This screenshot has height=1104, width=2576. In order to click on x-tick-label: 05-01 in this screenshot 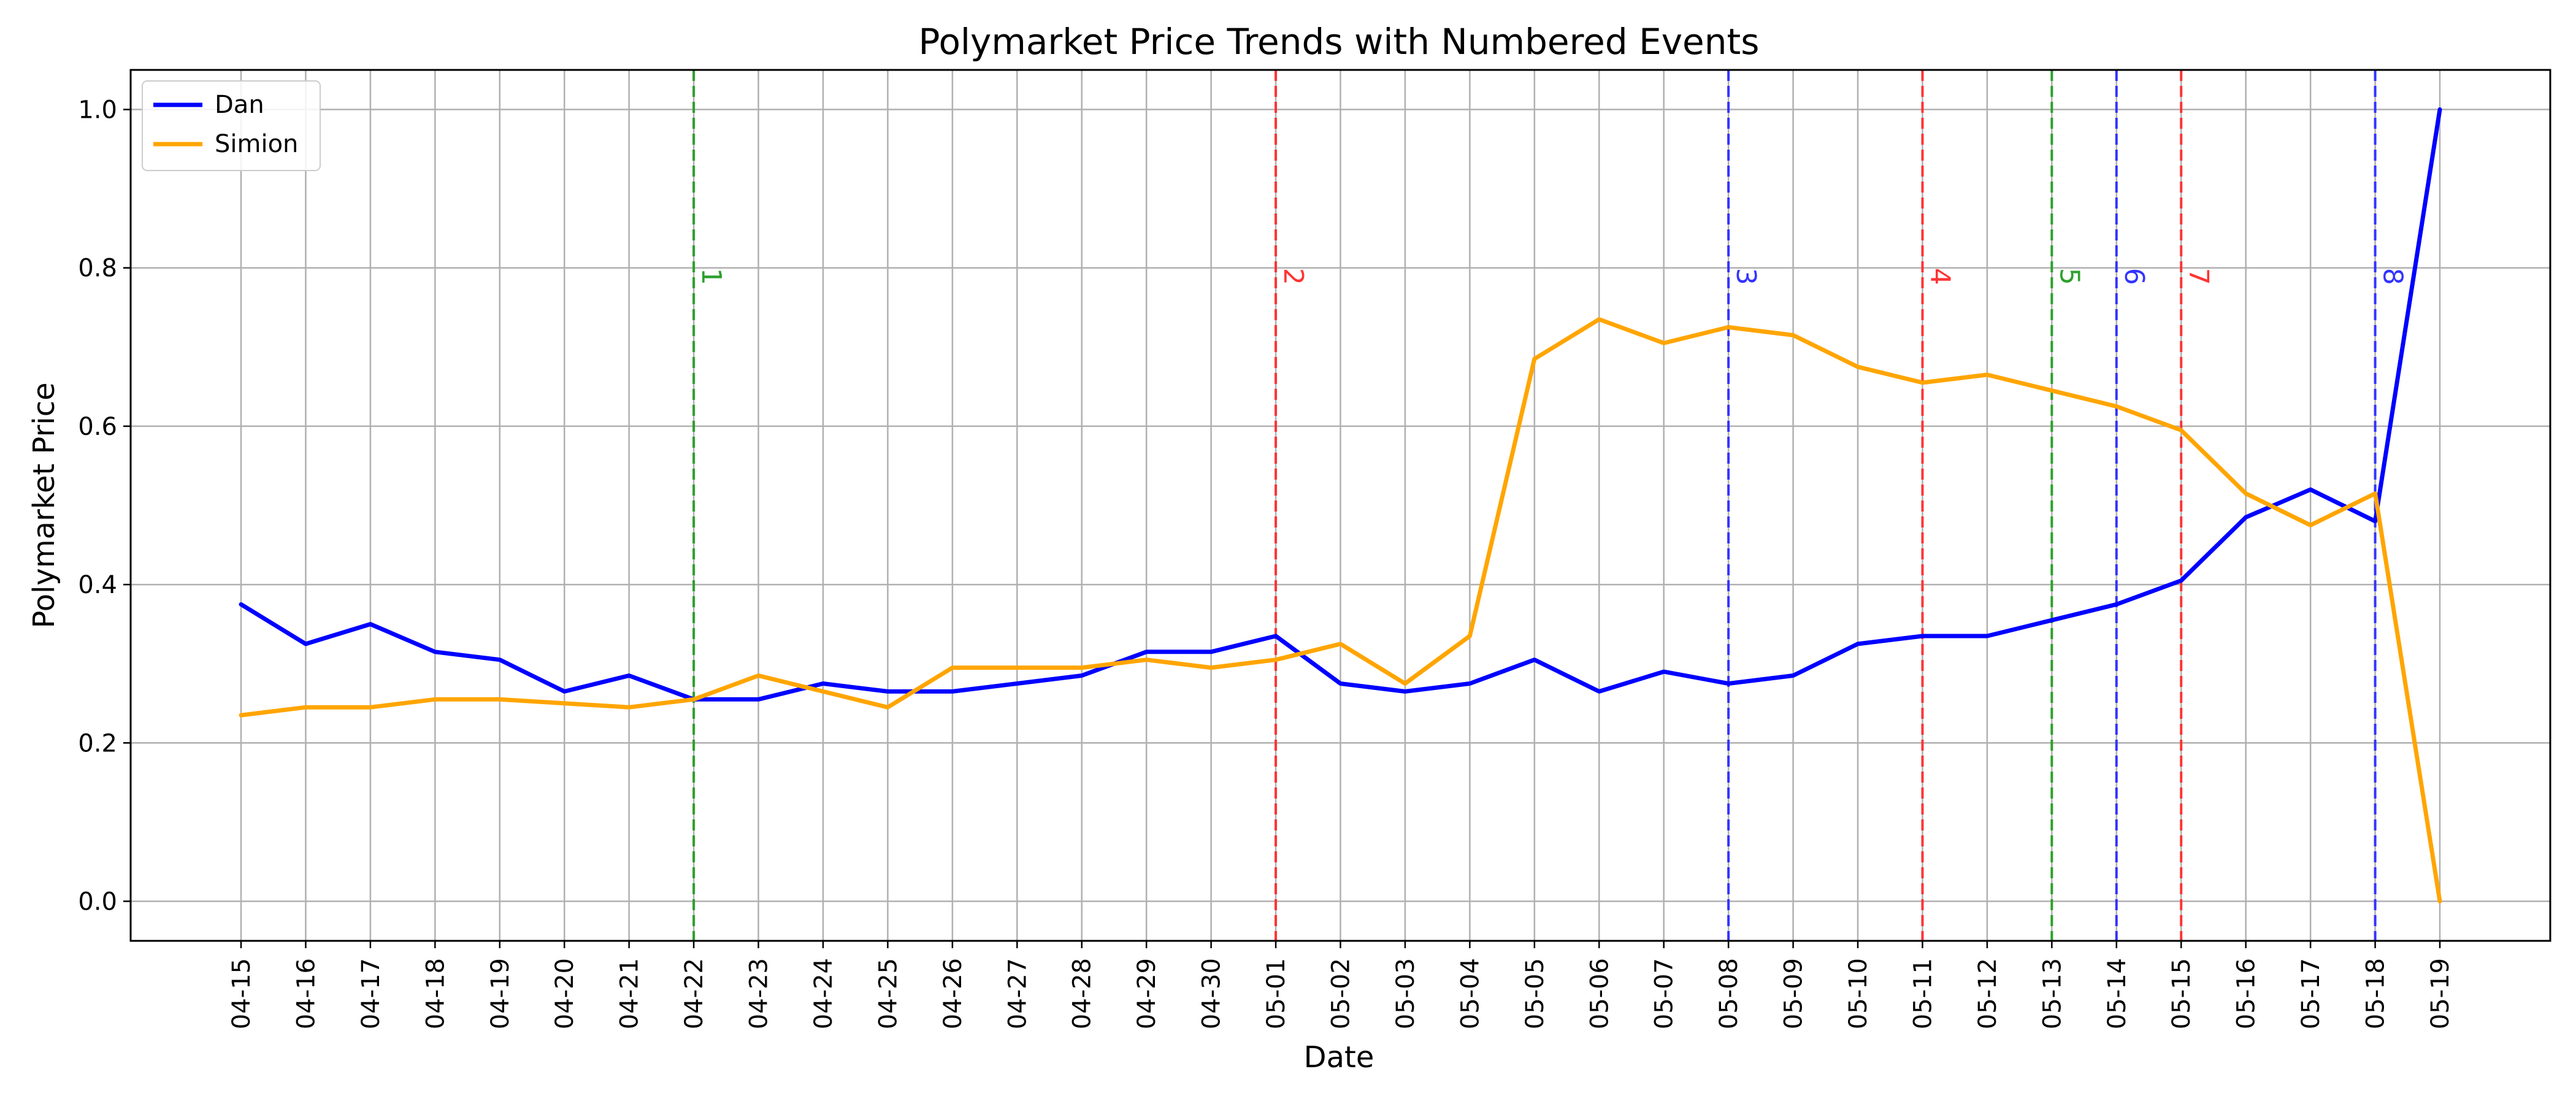, I will do `click(1276, 993)`.